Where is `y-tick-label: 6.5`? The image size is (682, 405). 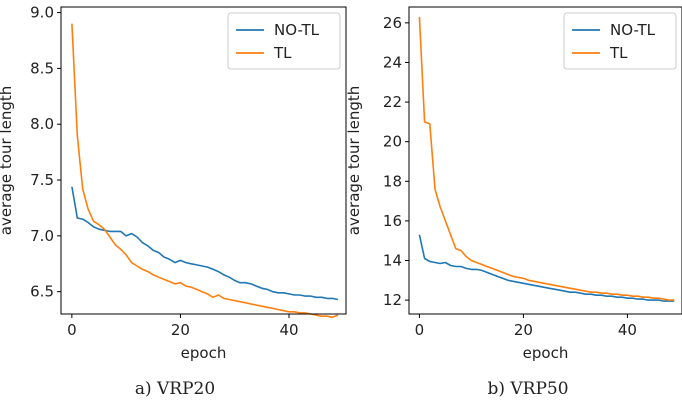 y-tick-label: 6.5 is located at coordinates (42, 292).